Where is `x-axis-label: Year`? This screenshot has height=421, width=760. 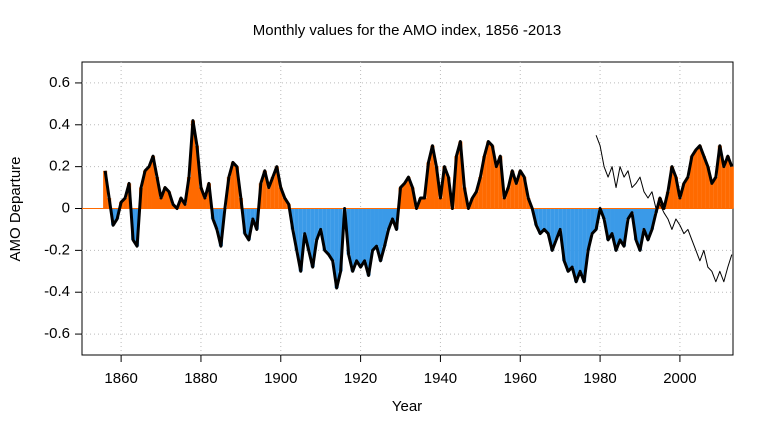 x-axis-label: Year is located at coordinates (407, 406).